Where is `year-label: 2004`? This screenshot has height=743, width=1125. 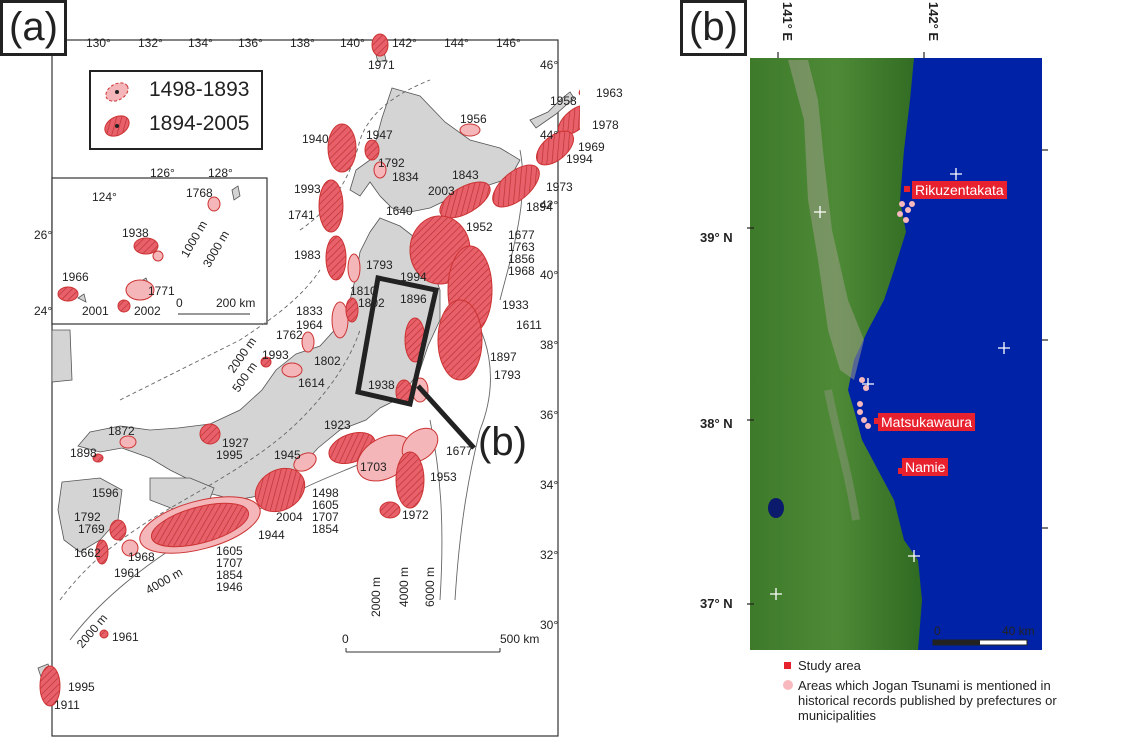
year-label: 2004 is located at coordinates (289, 517).